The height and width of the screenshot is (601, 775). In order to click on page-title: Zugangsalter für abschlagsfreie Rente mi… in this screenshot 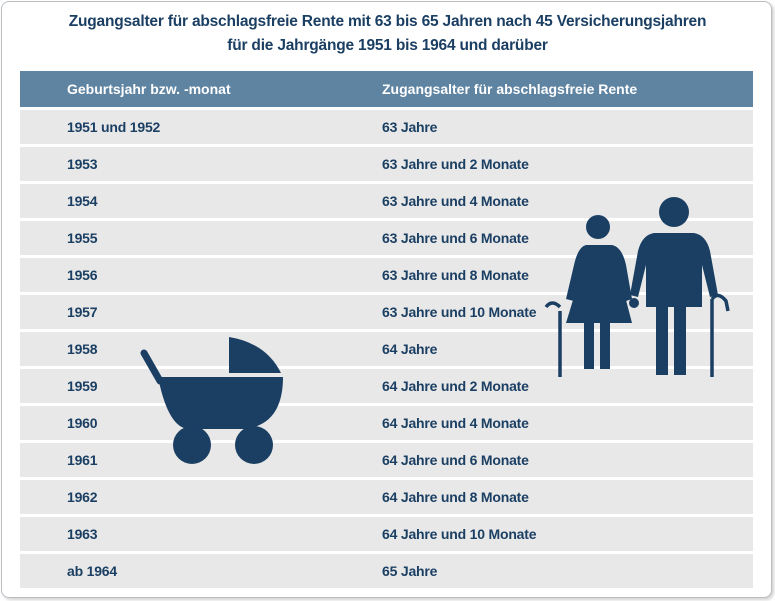, I will do `click(387, 34)`.